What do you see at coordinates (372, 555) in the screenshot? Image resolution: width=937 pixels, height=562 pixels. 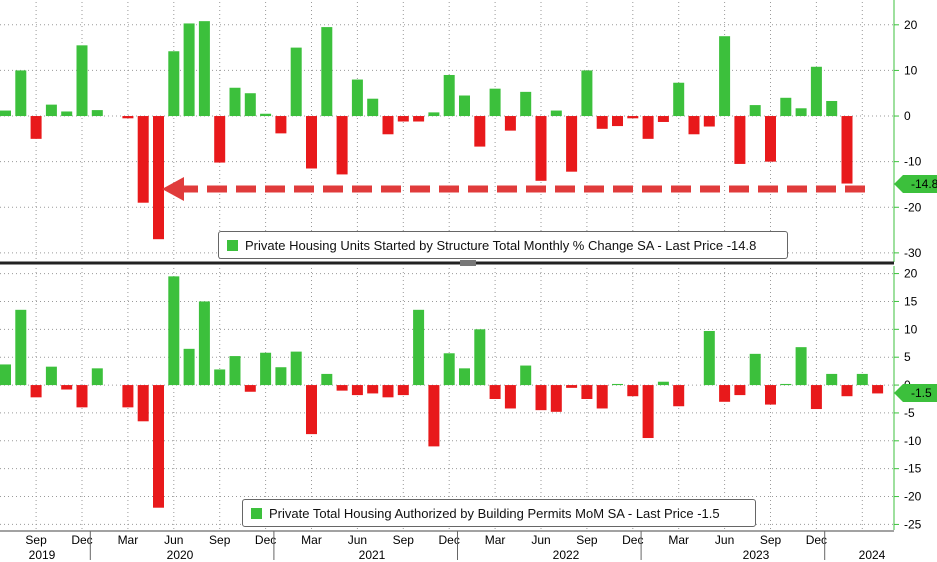 I see `x-year-label: 2021` at bounding box center [372, 555].